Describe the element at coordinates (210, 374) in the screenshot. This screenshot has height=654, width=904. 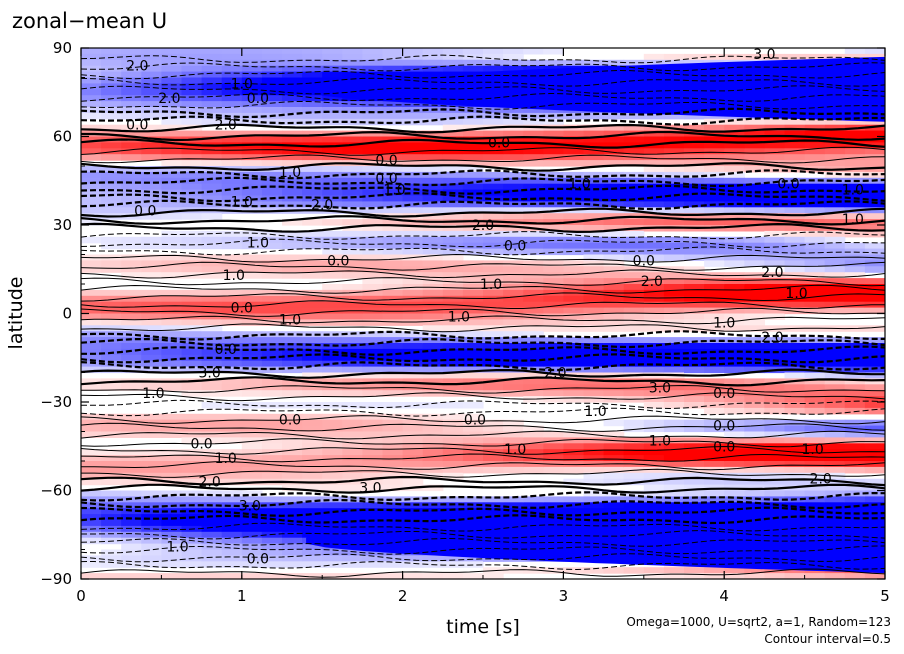
I see `contour-label: 3.0` at that location.